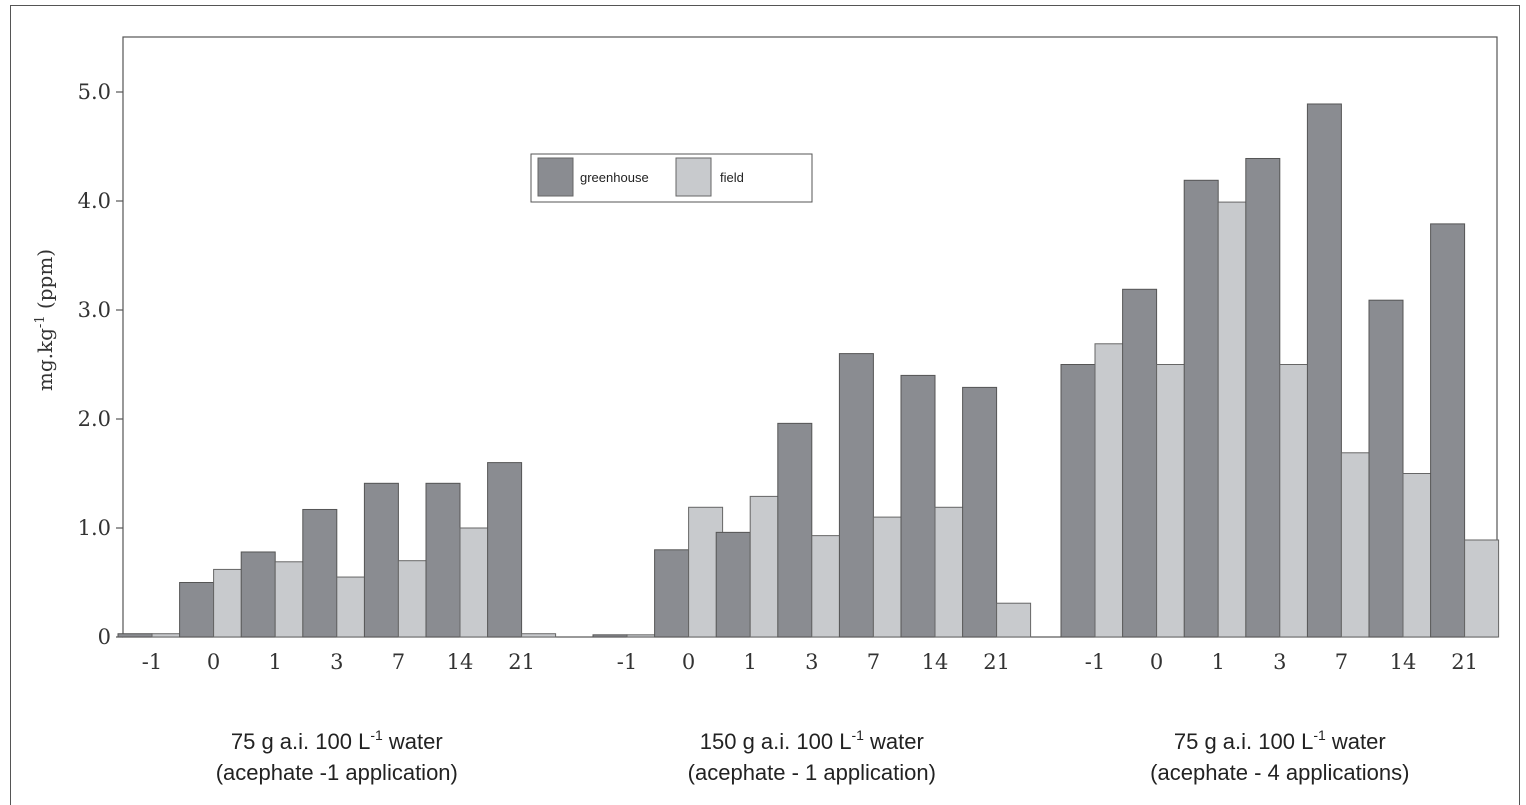 The height and width of the screenshot is (805, 1526). Describe the element at coordinates (812, 772) in the screenshot. I see `group-label-line2: (acephate - 1 application)` at that location.